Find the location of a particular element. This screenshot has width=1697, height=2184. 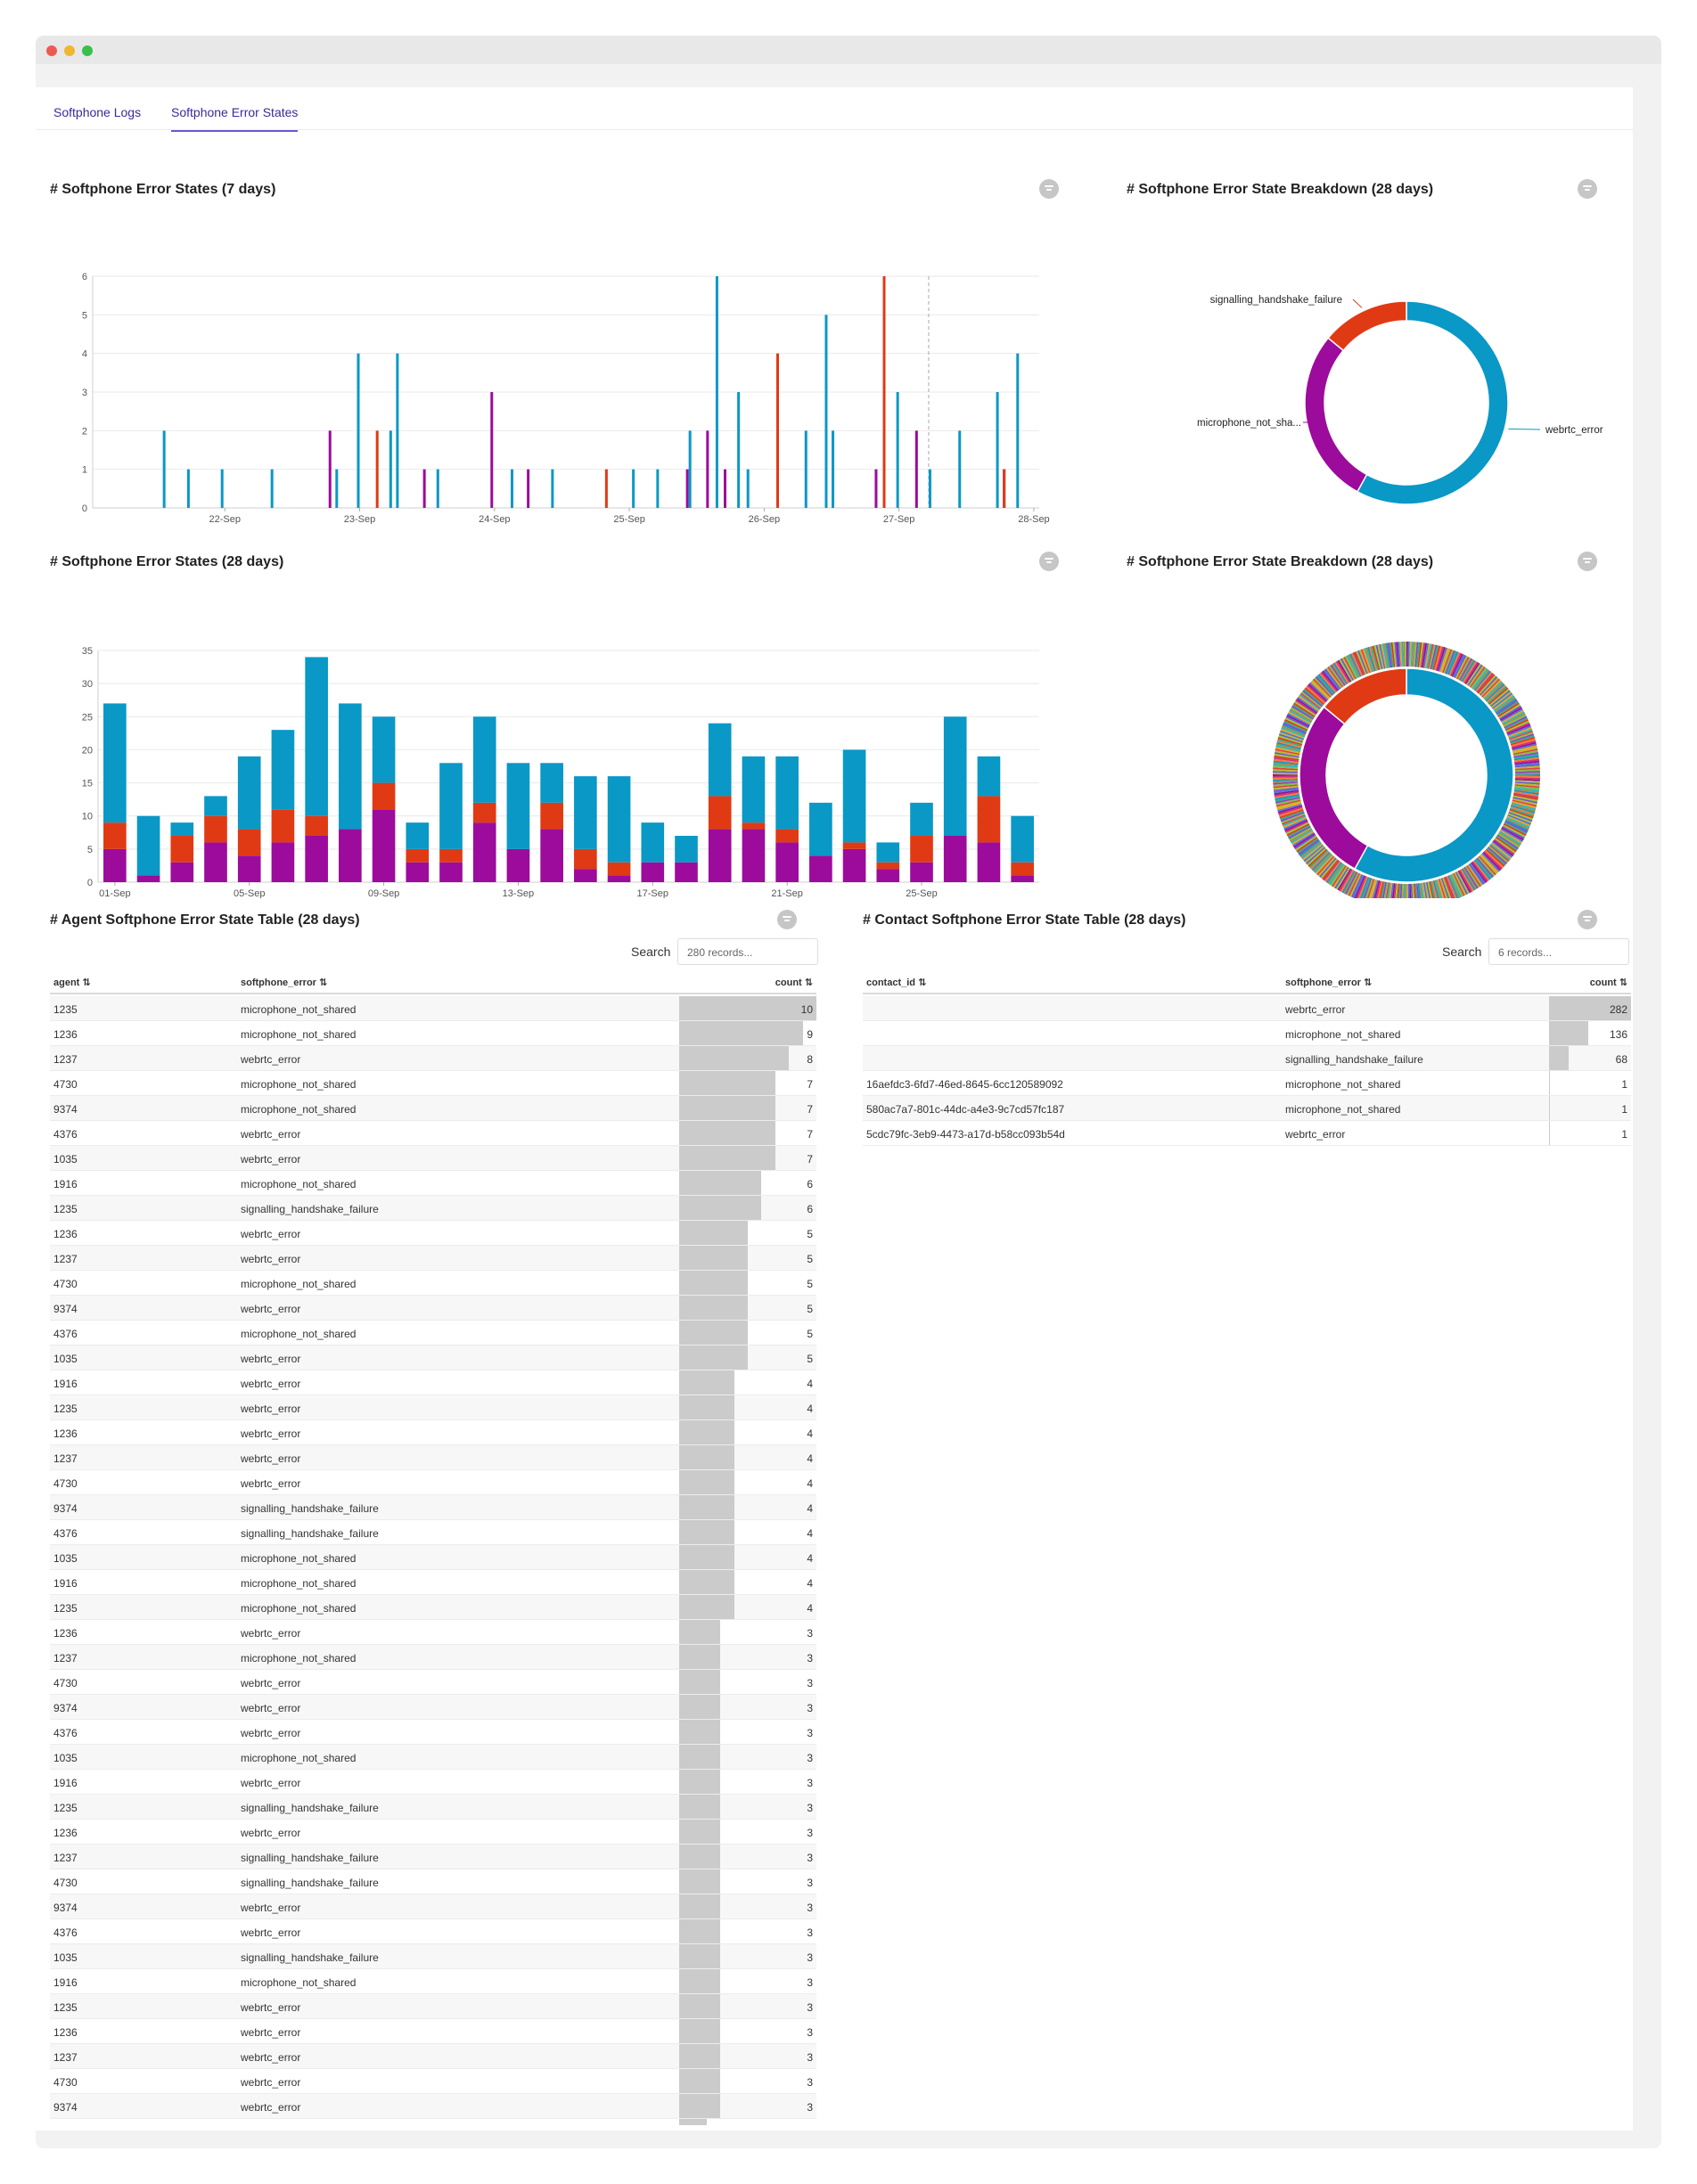

table-row: 1916 microphone_not_shared 3 is located at coordinates (433, 1982).